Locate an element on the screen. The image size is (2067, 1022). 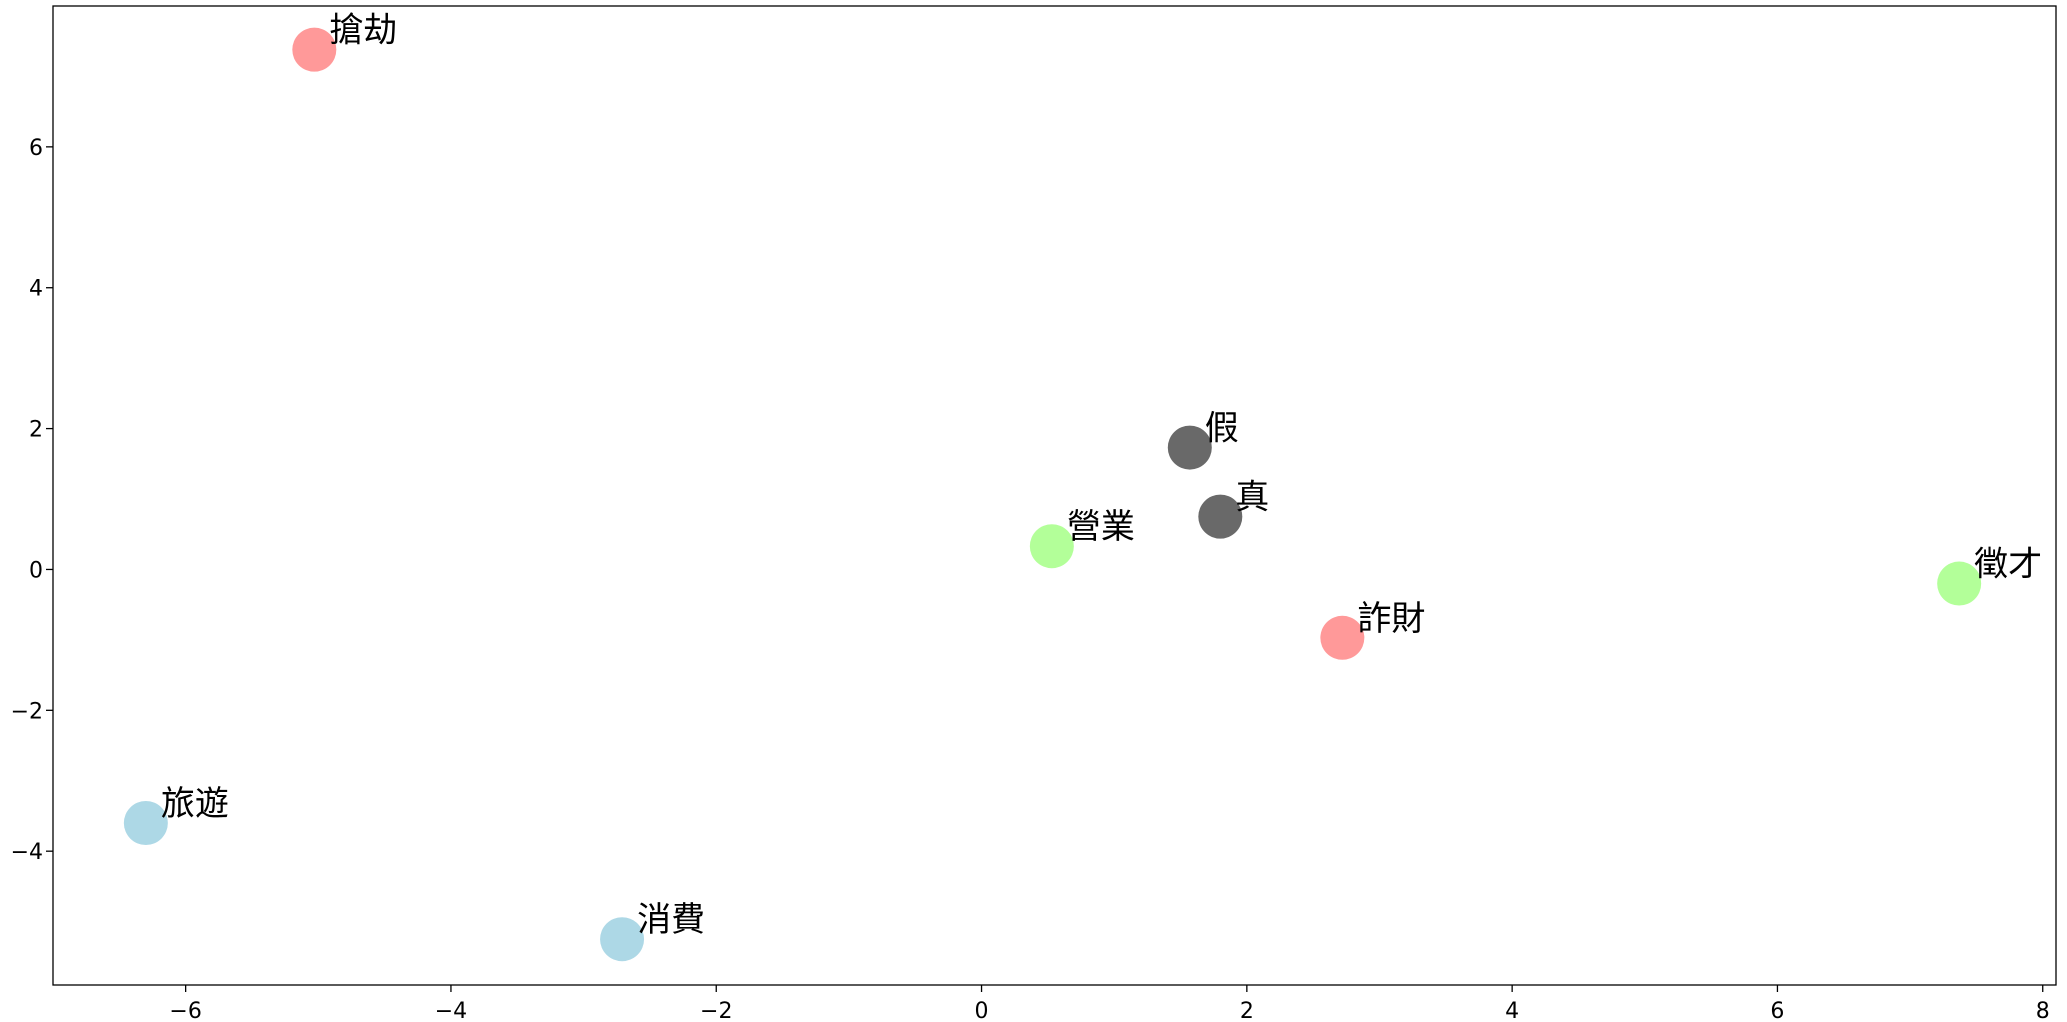
y-tick-label: −2 is located at coordinates (27, 711).